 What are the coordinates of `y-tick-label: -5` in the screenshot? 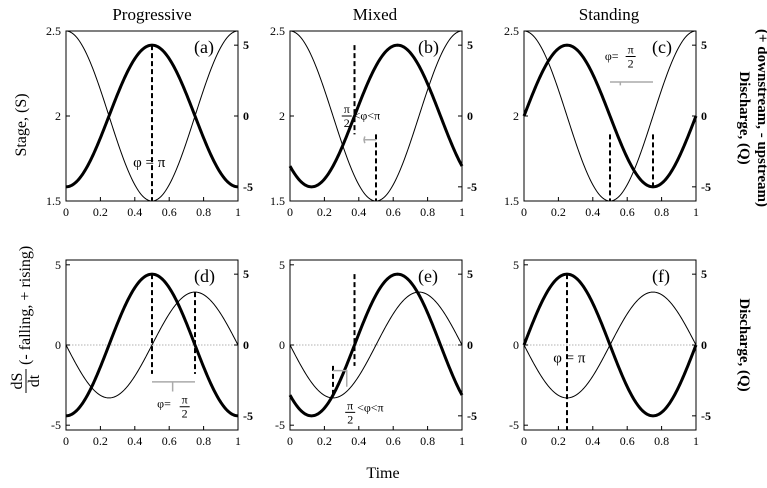 It's located at (514, 425).